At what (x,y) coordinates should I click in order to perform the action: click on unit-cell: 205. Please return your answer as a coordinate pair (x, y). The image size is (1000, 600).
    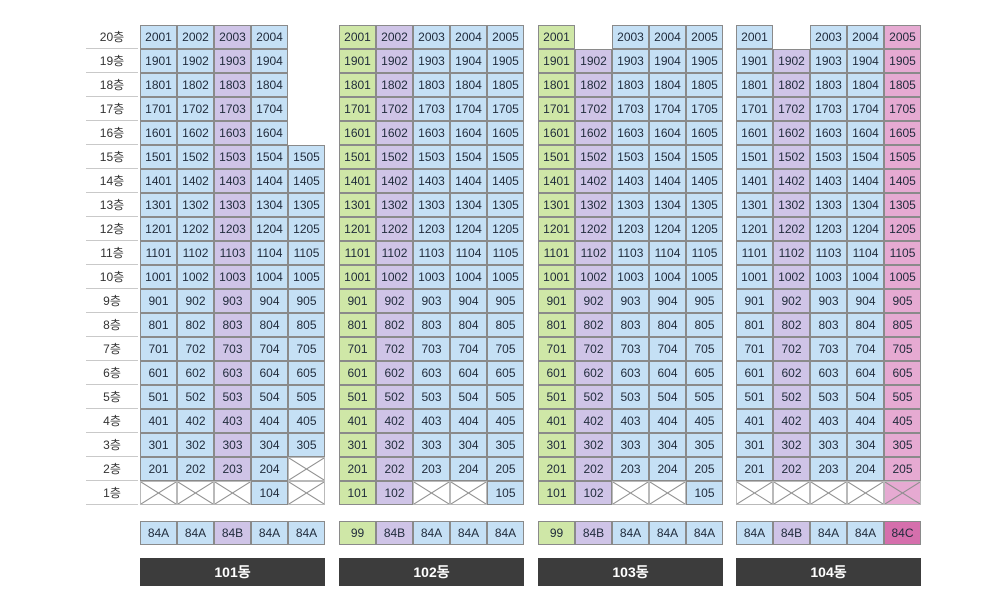
    Looking at the image, I should click on (902, 469).